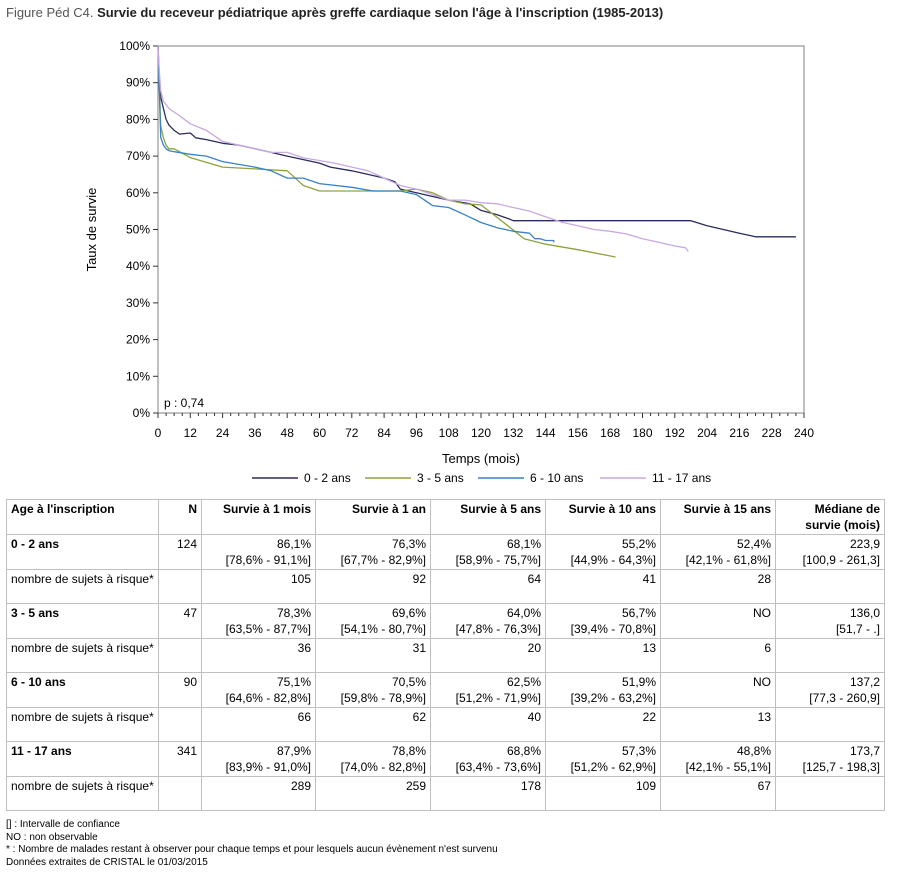  I want to click on survival-value: 55,2%, so click(638, 544).